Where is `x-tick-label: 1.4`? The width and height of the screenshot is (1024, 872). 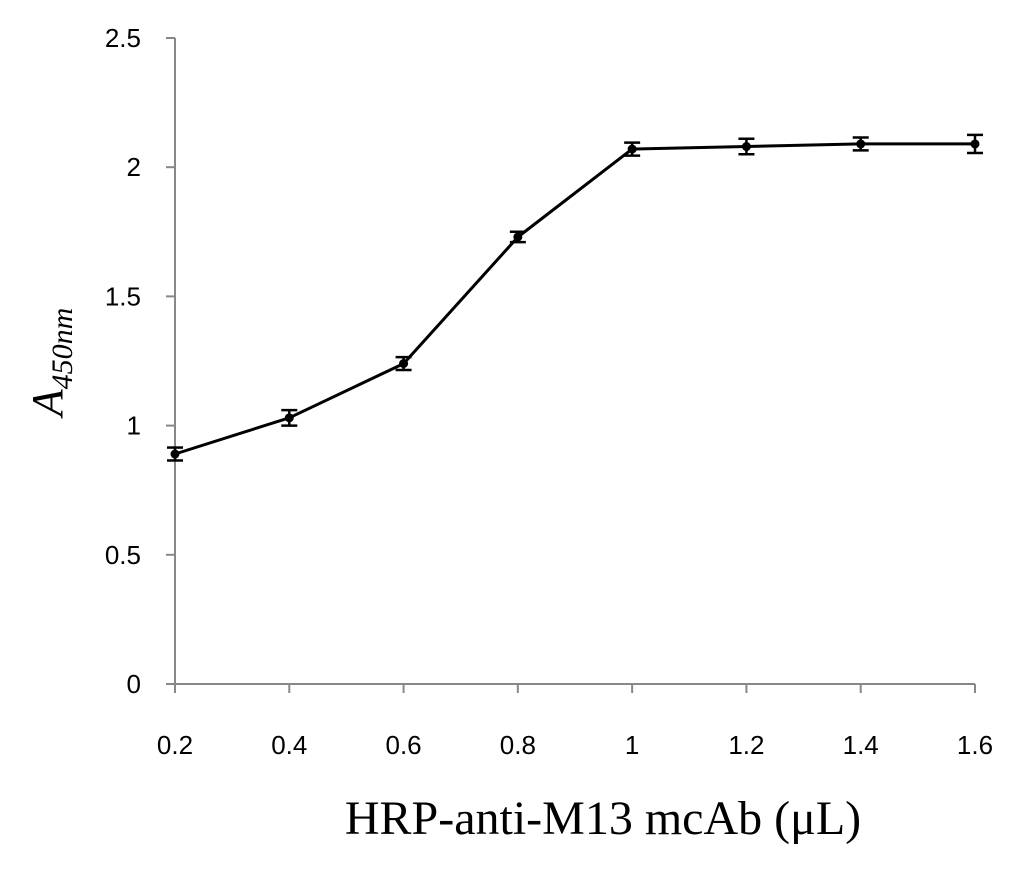 x-tick-label: 1.4 is located at coordinates (861, 745).